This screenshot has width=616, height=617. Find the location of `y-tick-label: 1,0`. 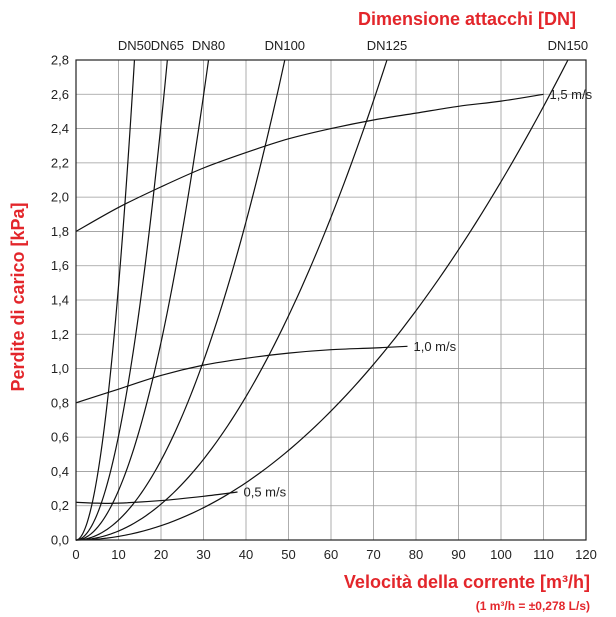

y-tick-label: 1,0 is located at coordinates (60, 368).